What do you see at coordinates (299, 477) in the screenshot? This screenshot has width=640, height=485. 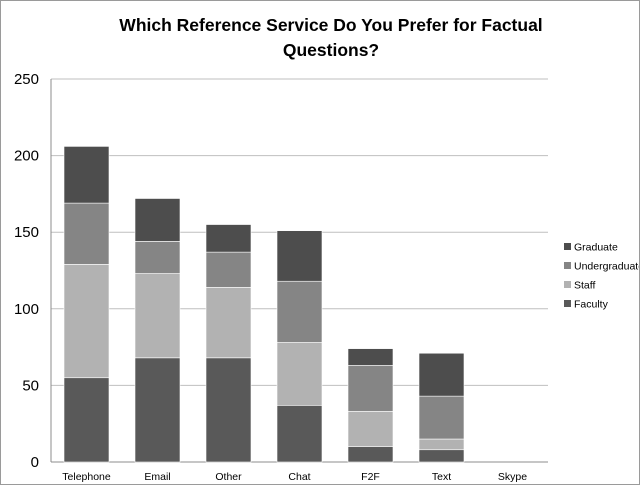 I see `x-tick-label-chat: Chat` at bounding box center [299, 477].